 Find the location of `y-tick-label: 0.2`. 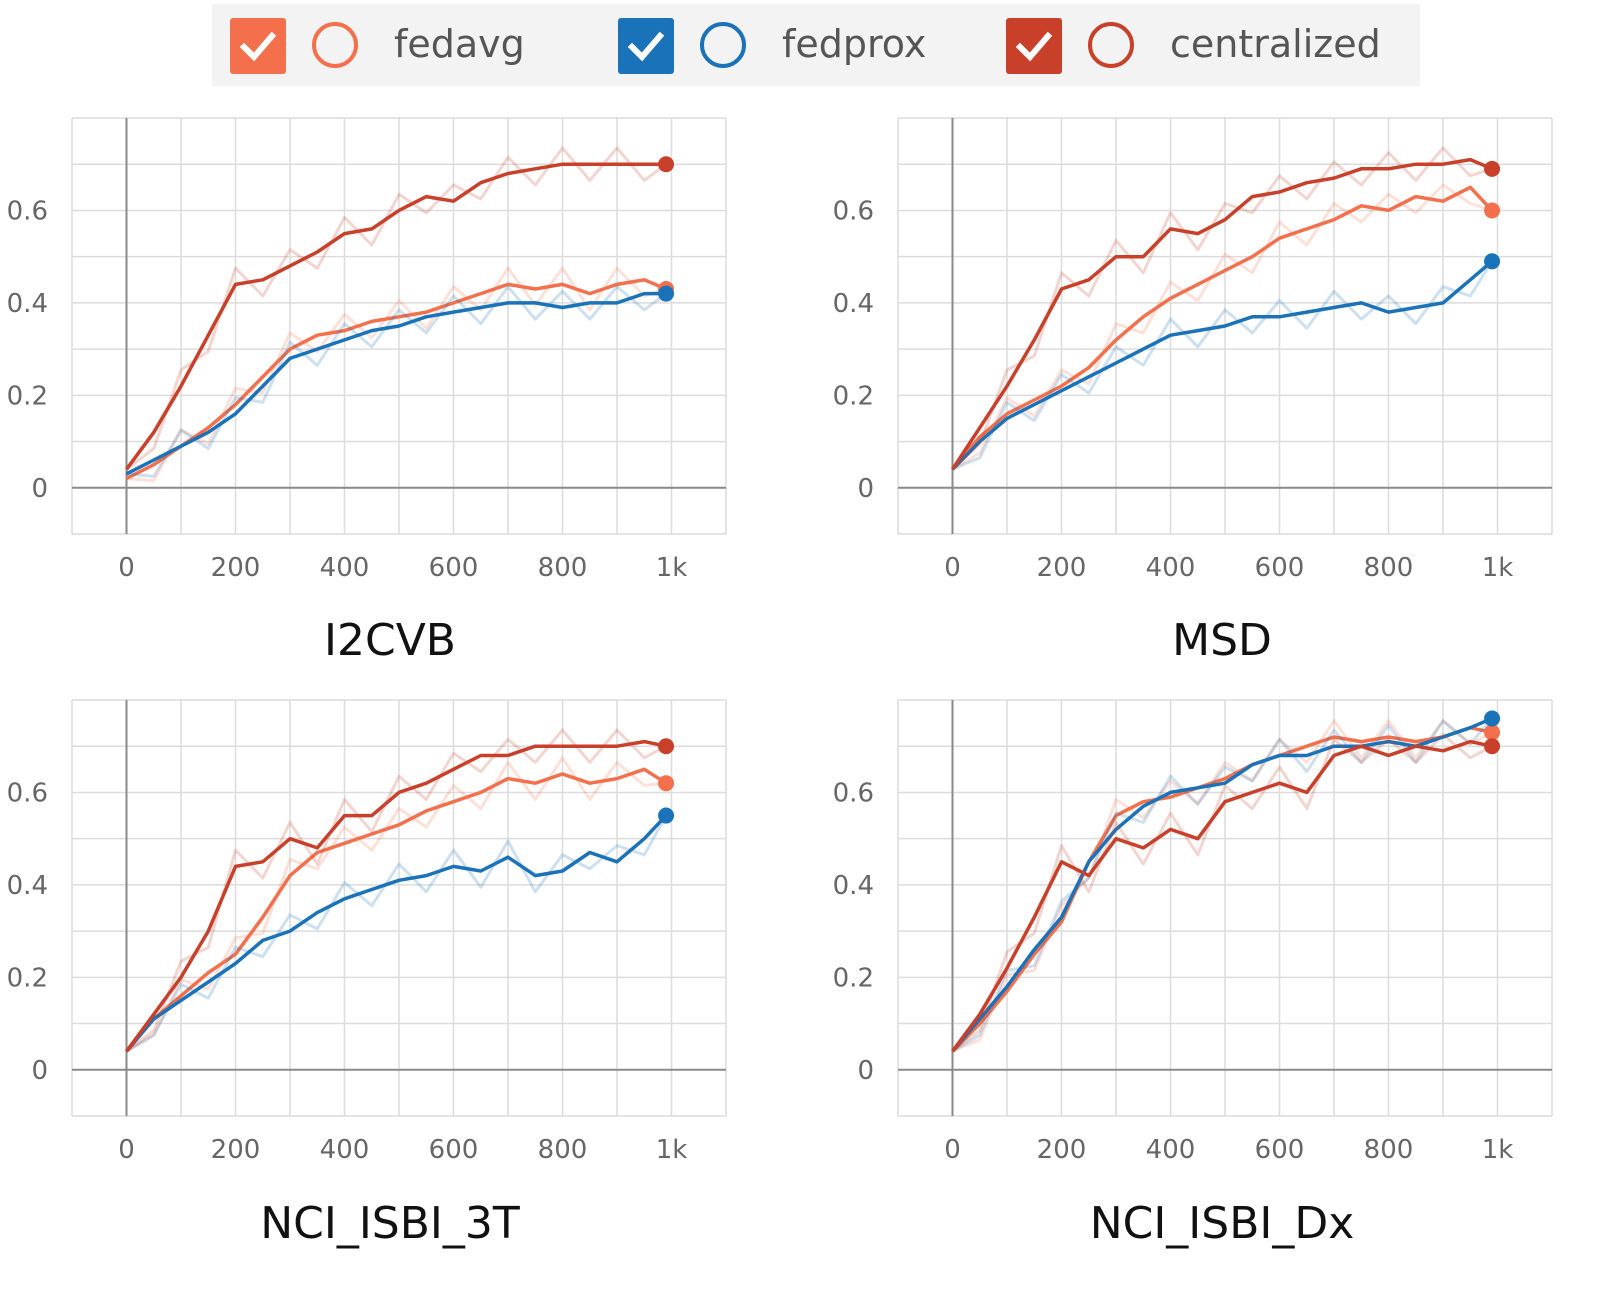

y-tick-label: 0.2 is located at coordinates (27, 396).